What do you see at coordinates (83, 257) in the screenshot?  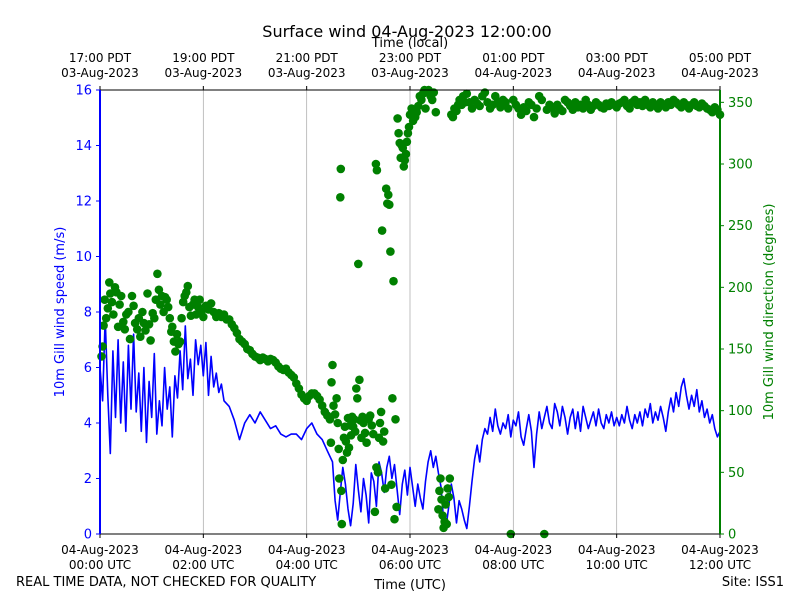 I see `left-tick-label: 10` at bounding box center [83, 257].